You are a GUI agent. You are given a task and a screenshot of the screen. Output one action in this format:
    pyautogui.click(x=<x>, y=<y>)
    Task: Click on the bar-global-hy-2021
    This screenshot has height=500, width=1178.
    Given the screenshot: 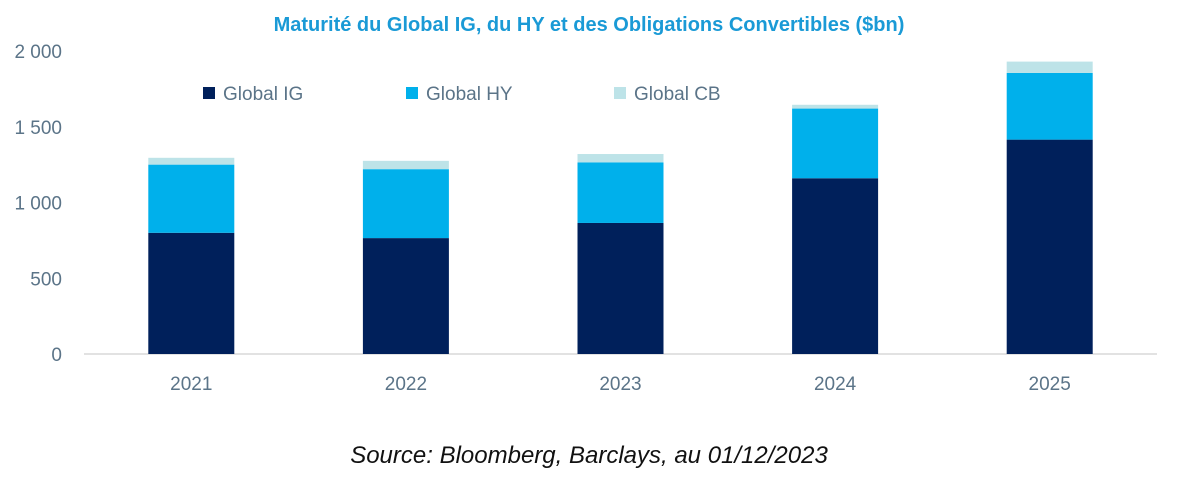 What is the action you would take?
    pyautogui.click(x=191, y=198)
    